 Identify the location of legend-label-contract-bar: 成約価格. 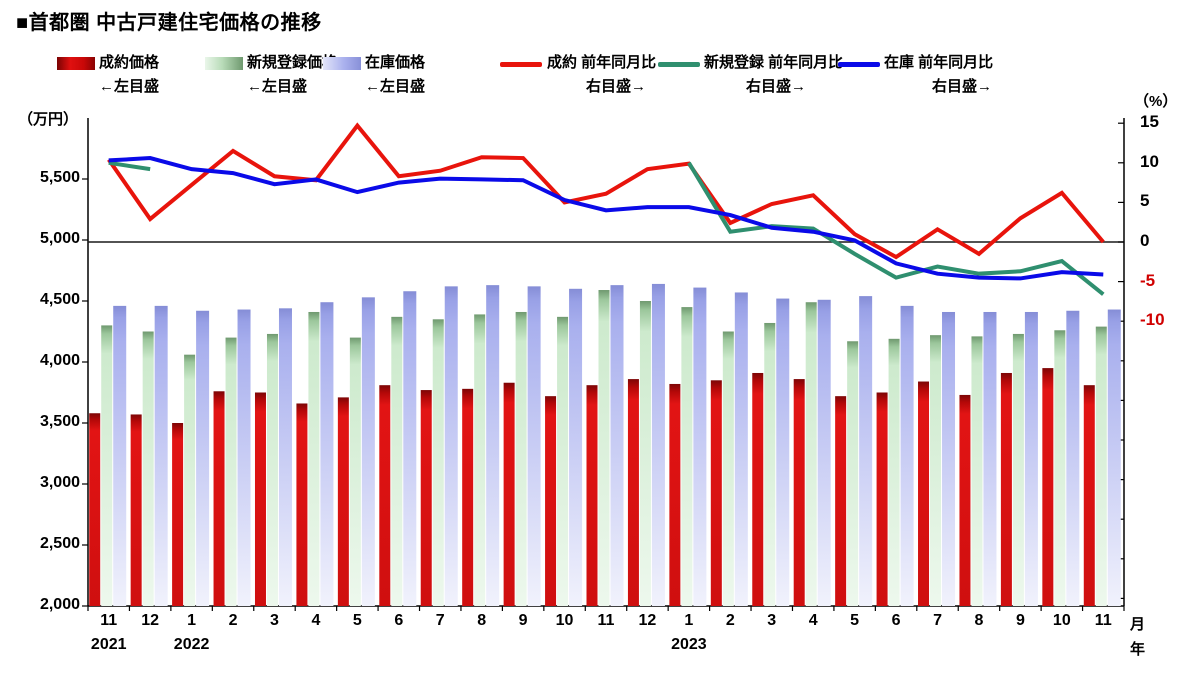
(129, 62).